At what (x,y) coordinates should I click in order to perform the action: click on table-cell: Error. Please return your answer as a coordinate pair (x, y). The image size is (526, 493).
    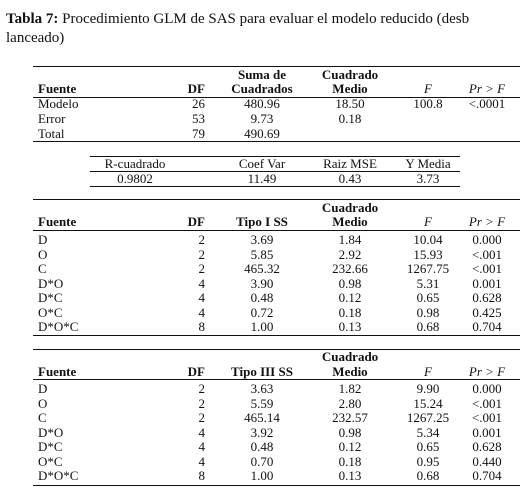
    Looking at the image, I should click on (52, 118).